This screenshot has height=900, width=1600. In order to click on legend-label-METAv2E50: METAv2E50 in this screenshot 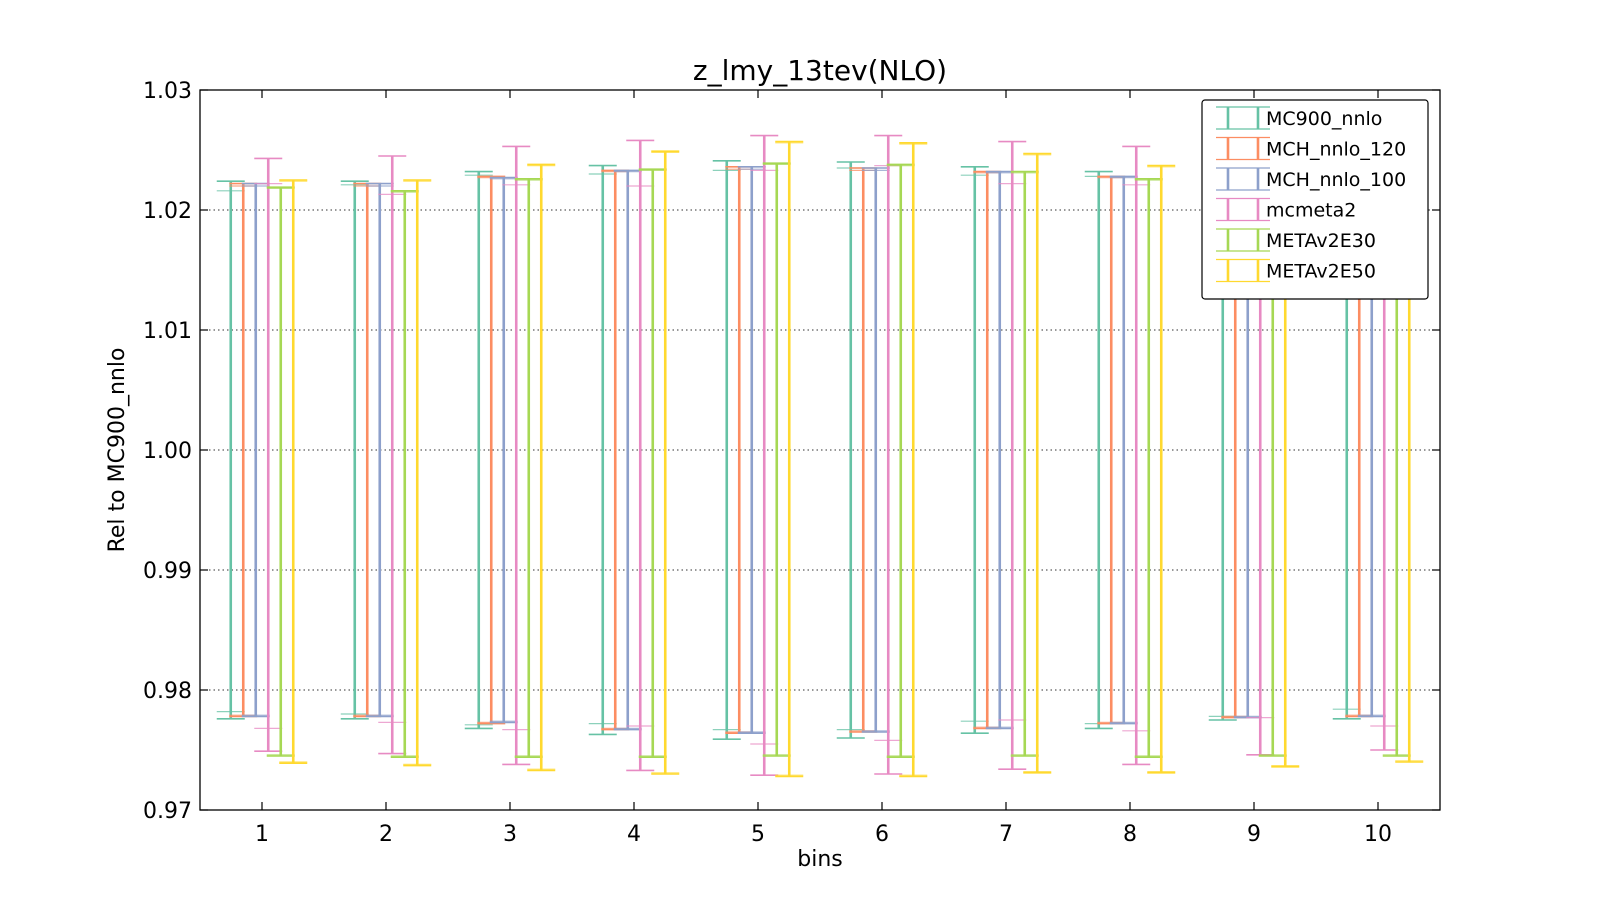, I will do `click(1321, 272)`.